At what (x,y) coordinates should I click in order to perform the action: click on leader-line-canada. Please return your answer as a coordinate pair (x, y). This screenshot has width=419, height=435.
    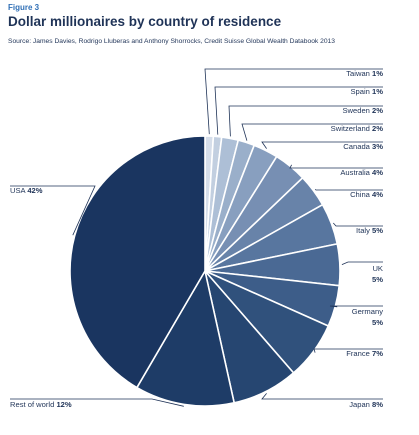
    Looking at the image, I should click on (322, 145).